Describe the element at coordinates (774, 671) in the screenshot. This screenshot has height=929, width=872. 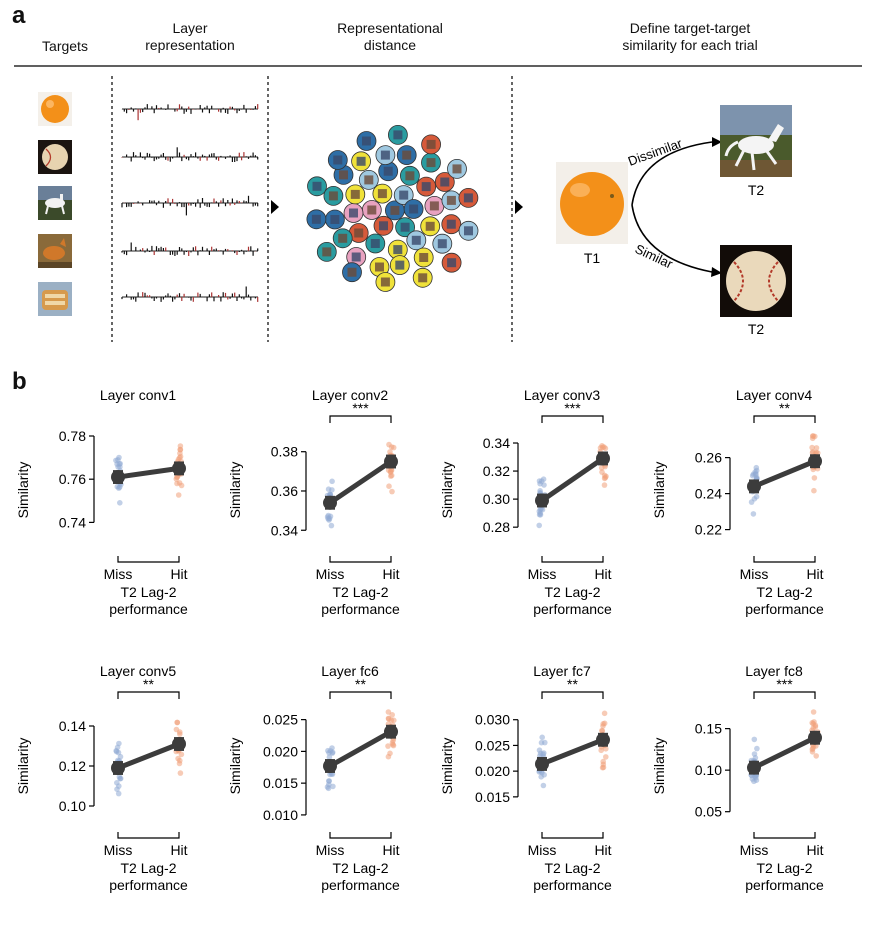
I see `chart-title: Layer fc8` at that location.